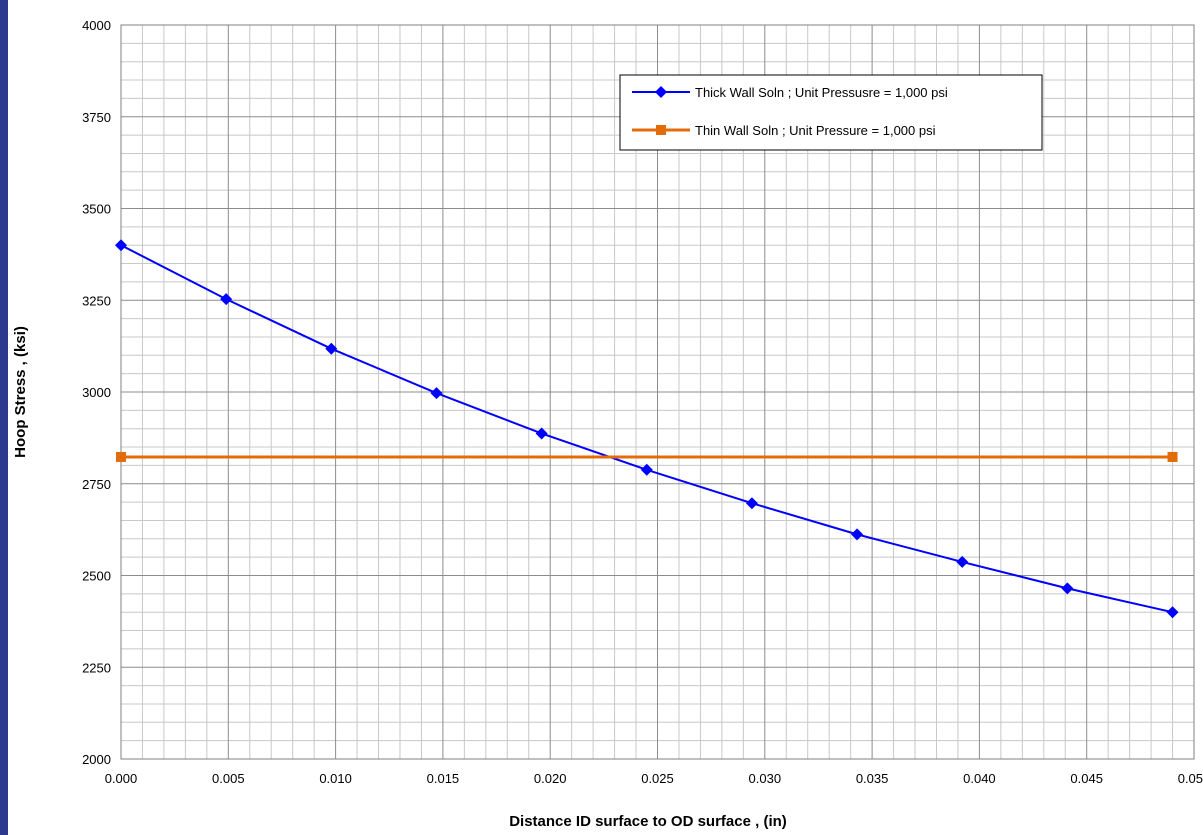  What do you see at coordinates (765, 778) in the screenshot?
I see `x-tick-label: 0.030` at bounding box center [765, 778].